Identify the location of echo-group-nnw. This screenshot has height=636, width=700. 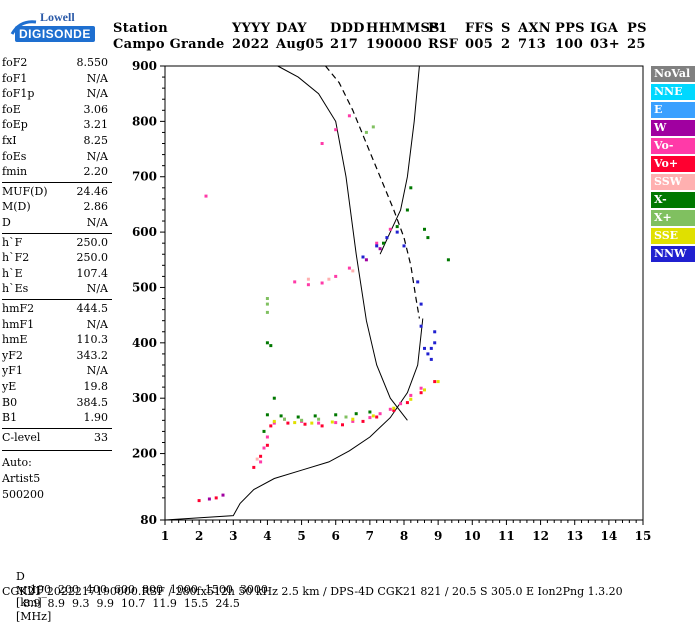
(399, 295).